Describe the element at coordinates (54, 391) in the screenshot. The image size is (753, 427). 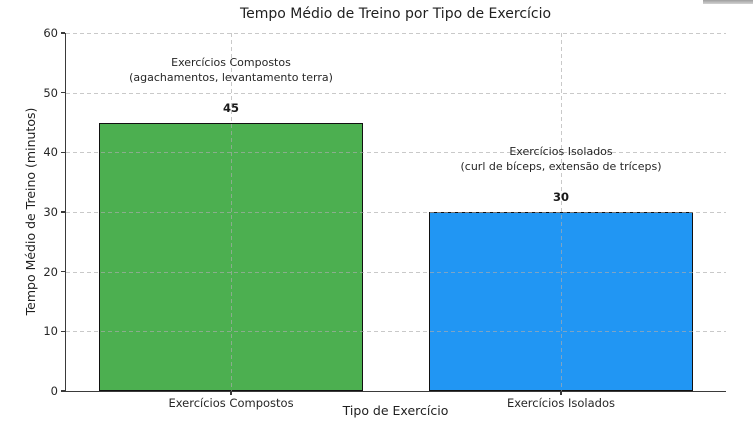
I see `y-tick-label: 0` at that location.